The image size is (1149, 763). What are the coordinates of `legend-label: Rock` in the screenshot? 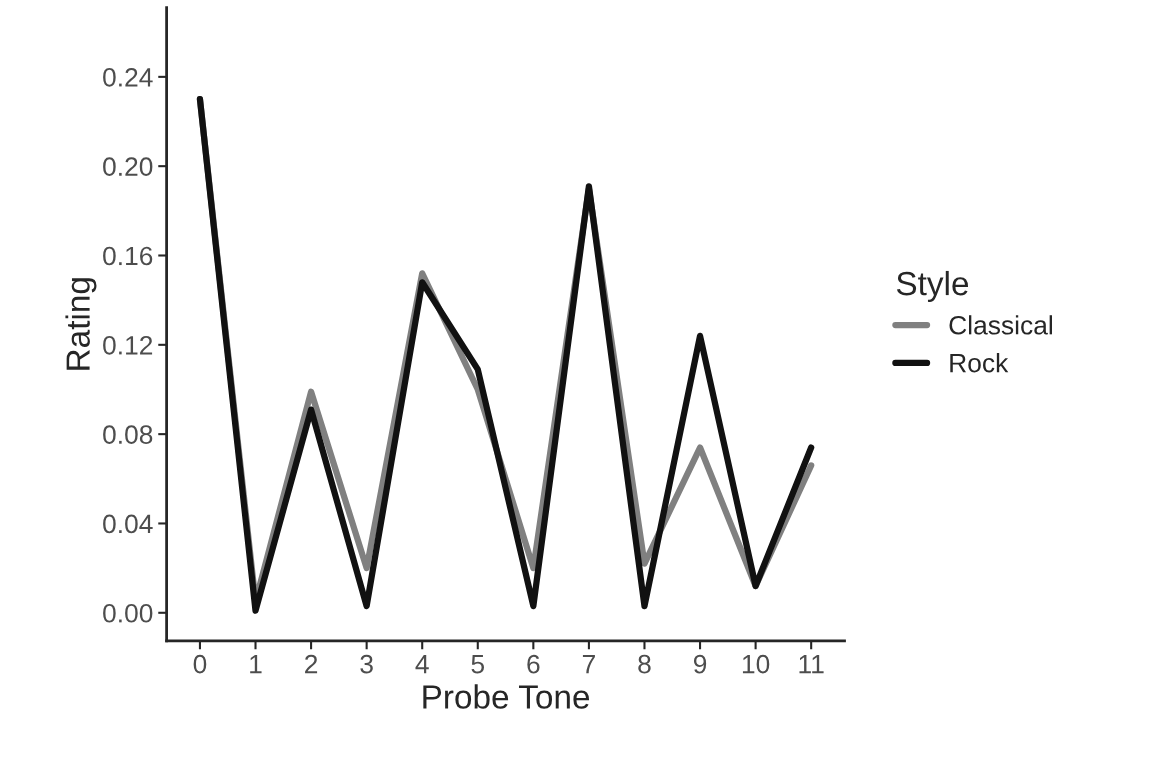 It's located at (979, 363).